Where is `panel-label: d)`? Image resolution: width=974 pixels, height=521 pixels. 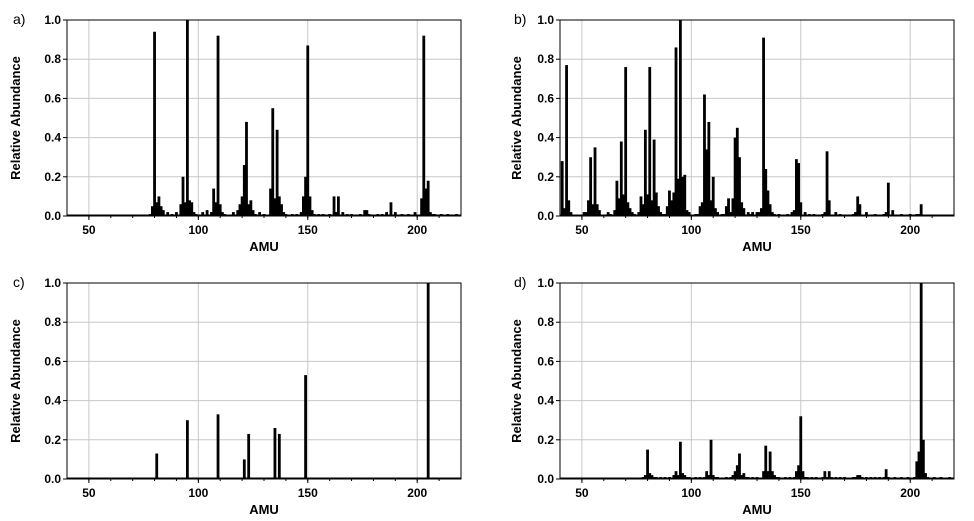 panel-label: d) is located at coordinates (520, 282).